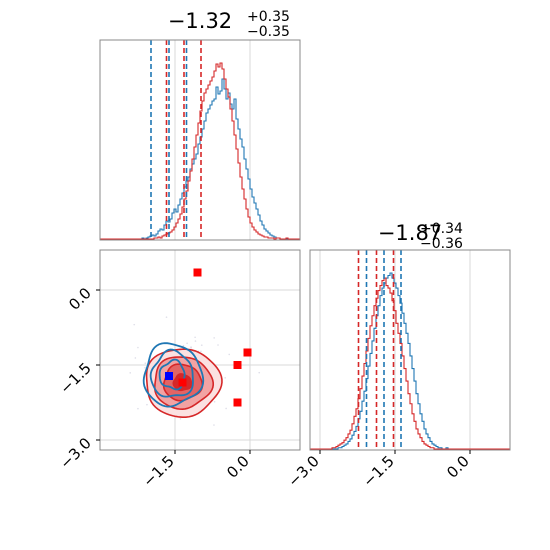 Image resolution: width=550 pixels, height=550 pixels. Describe the element at coordinates (169, 376) in the screenshot. I see `blue-marker` at that location.